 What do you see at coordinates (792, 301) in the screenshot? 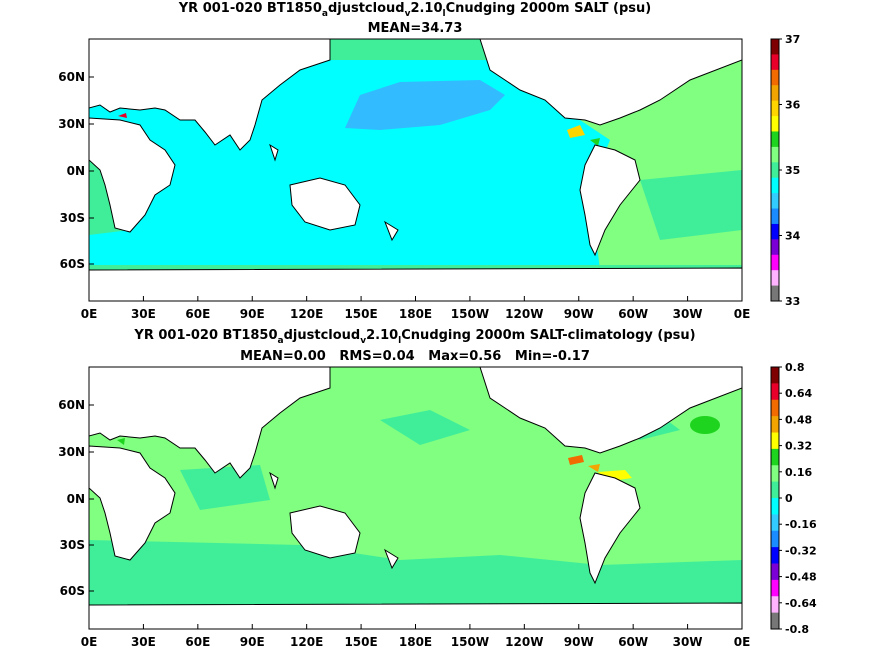
I see `colorbar-label: 33` at bounding box center [792, 301].